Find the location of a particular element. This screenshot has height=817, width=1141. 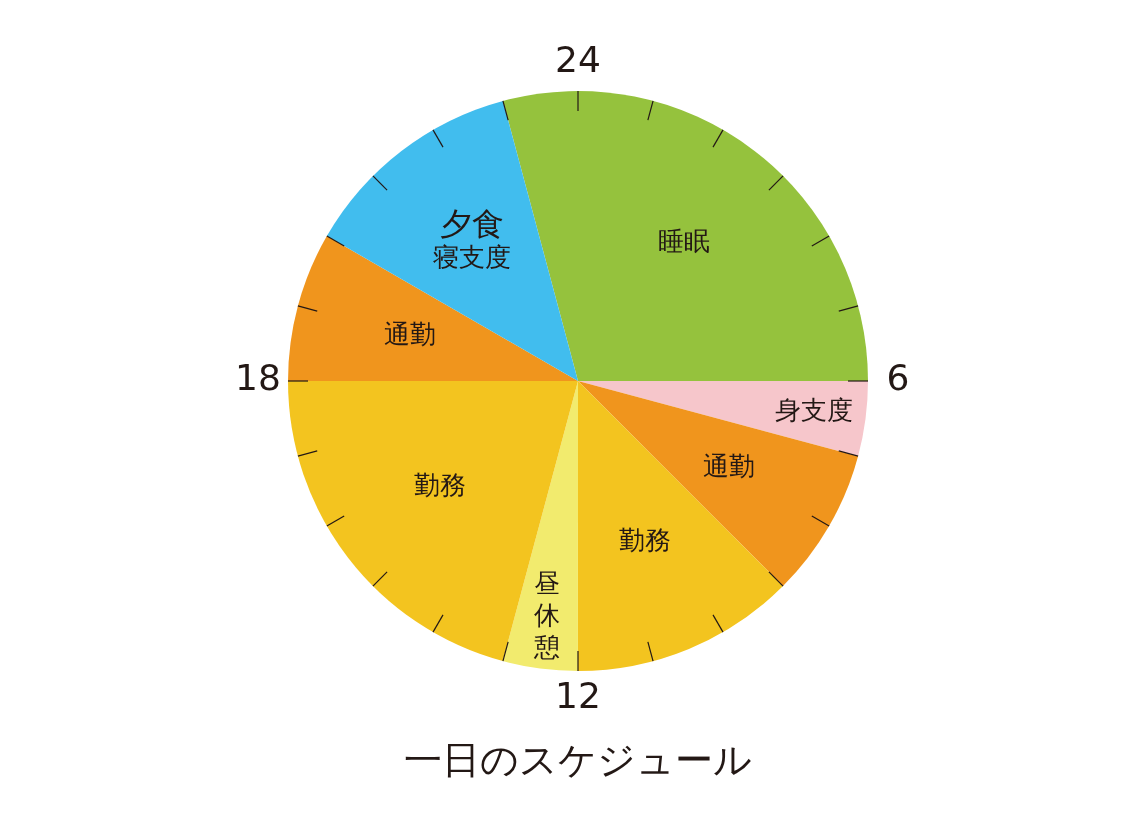

slice-label: 夕食寝支度 is located at coordinates (472, 238).